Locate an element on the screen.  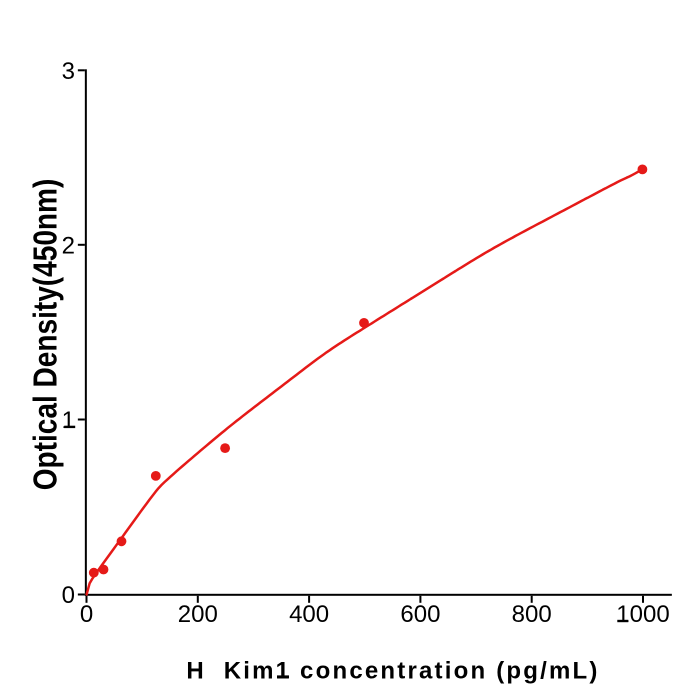
svg-text: H Kim1 concentration (pg/mL) is located at coordinates (392, 670).